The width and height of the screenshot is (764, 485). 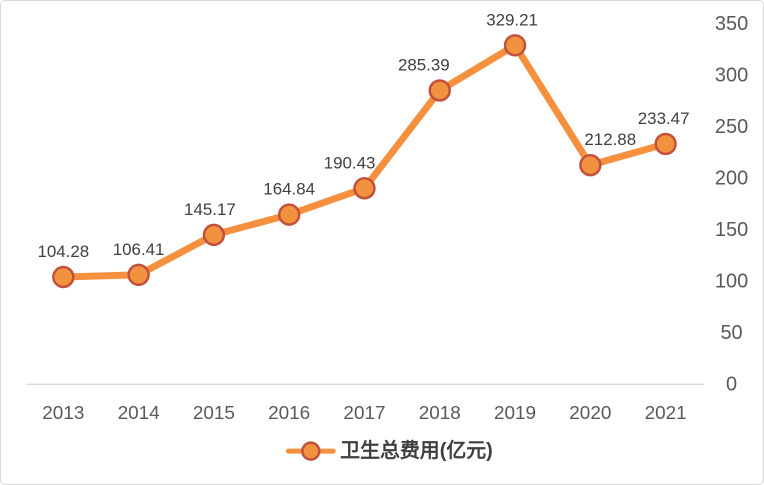 What do you see at coordinates (364, 413) in the screenshot?
I see `x-axis-tick-label: 2017` at bounding box center [364, 413].